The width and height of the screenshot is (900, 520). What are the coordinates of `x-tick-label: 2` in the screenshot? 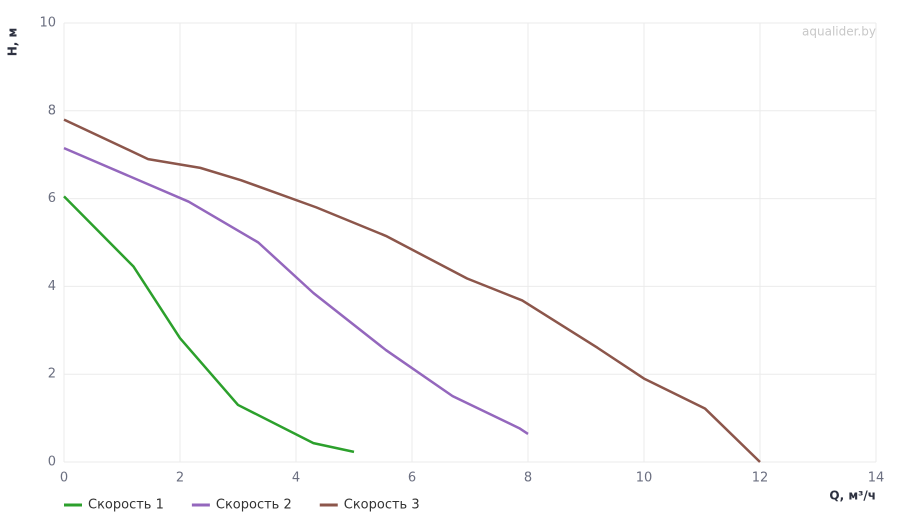 It's located at (180, 478).